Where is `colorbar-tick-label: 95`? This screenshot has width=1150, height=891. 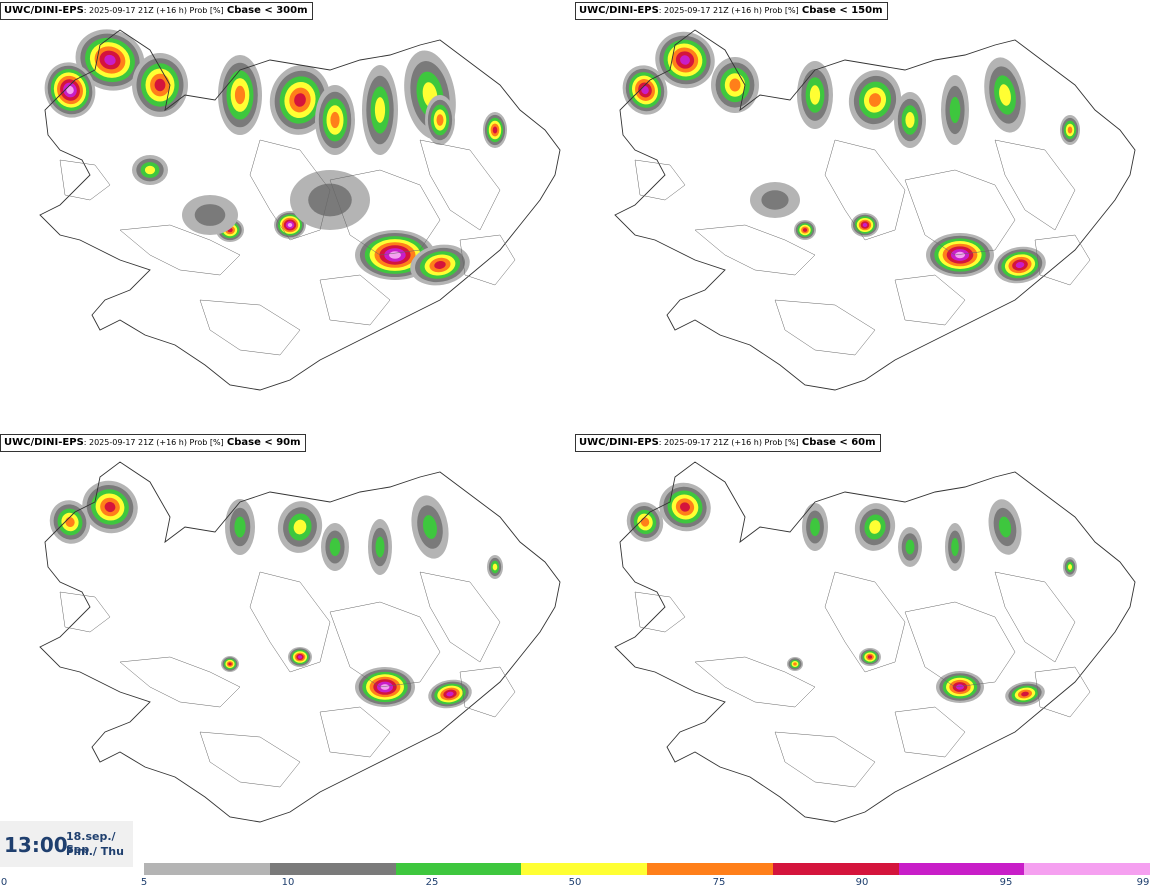
colorbar-tick-label: 95 is located at coordinates (1006, 882).